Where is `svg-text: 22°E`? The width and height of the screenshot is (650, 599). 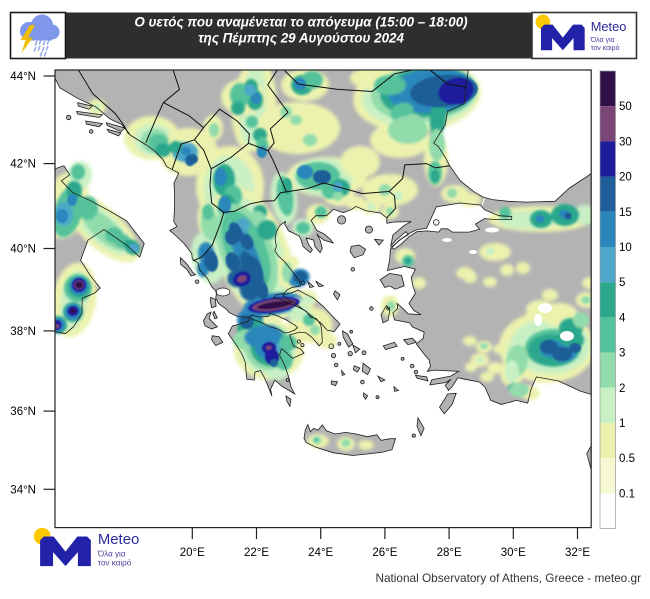 svg-text: 22°E is located at coordinates (256, 553).